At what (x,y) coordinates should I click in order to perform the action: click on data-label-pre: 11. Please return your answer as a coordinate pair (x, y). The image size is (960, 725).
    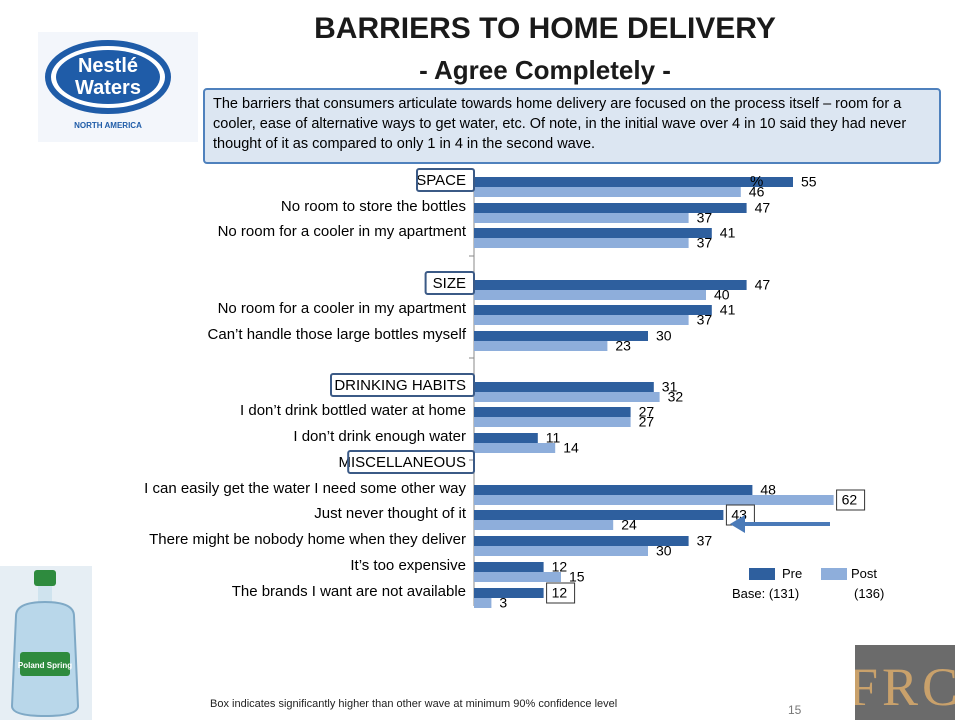
    Looking at the image, I should click on (553, 438).